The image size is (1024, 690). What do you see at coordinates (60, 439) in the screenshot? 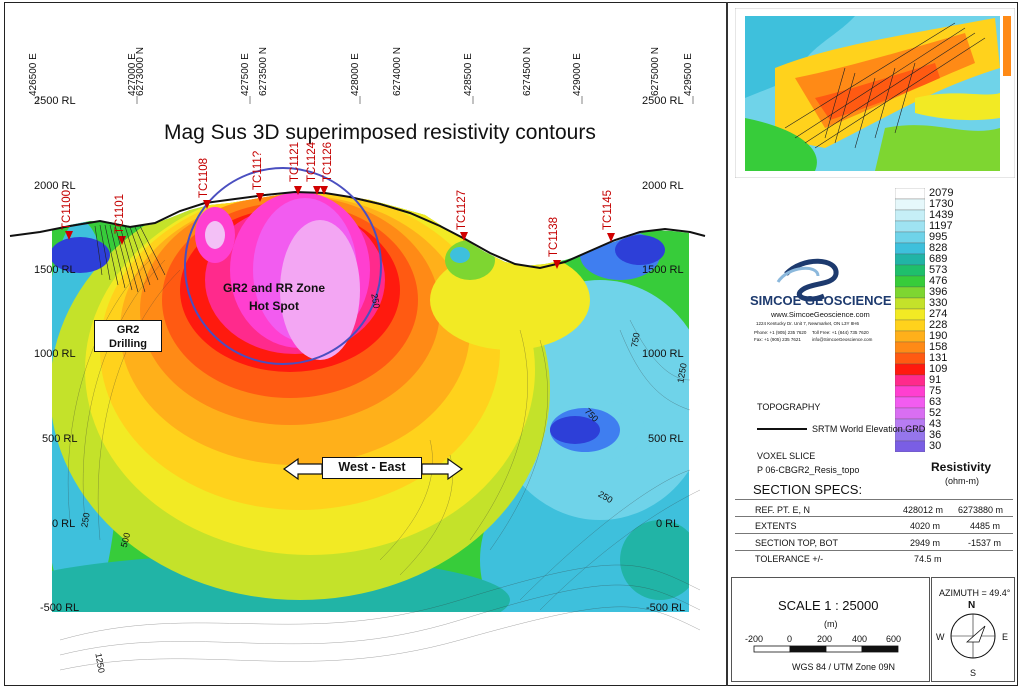
I see `rl-left-500: 500 RL` at bounding box center [60, 439].